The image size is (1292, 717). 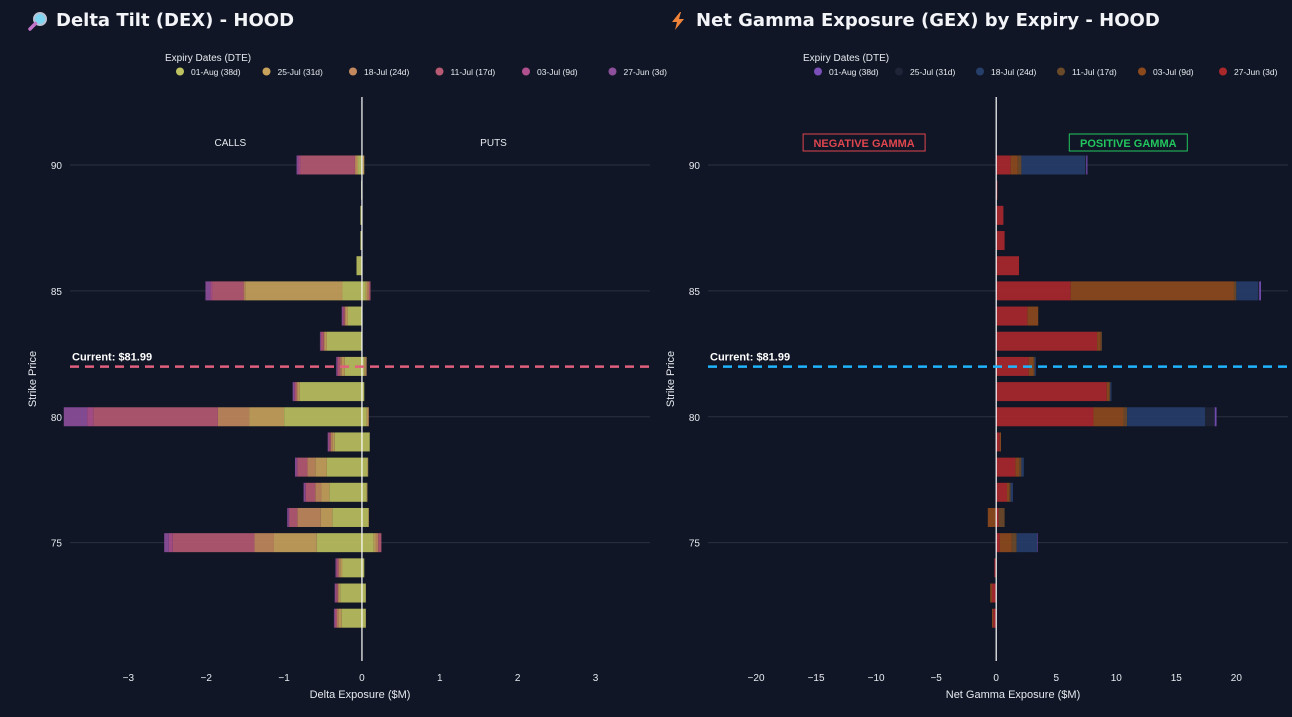 I want to click on legend-label: 11-Jul (17d), so click(x=1094, y=72).